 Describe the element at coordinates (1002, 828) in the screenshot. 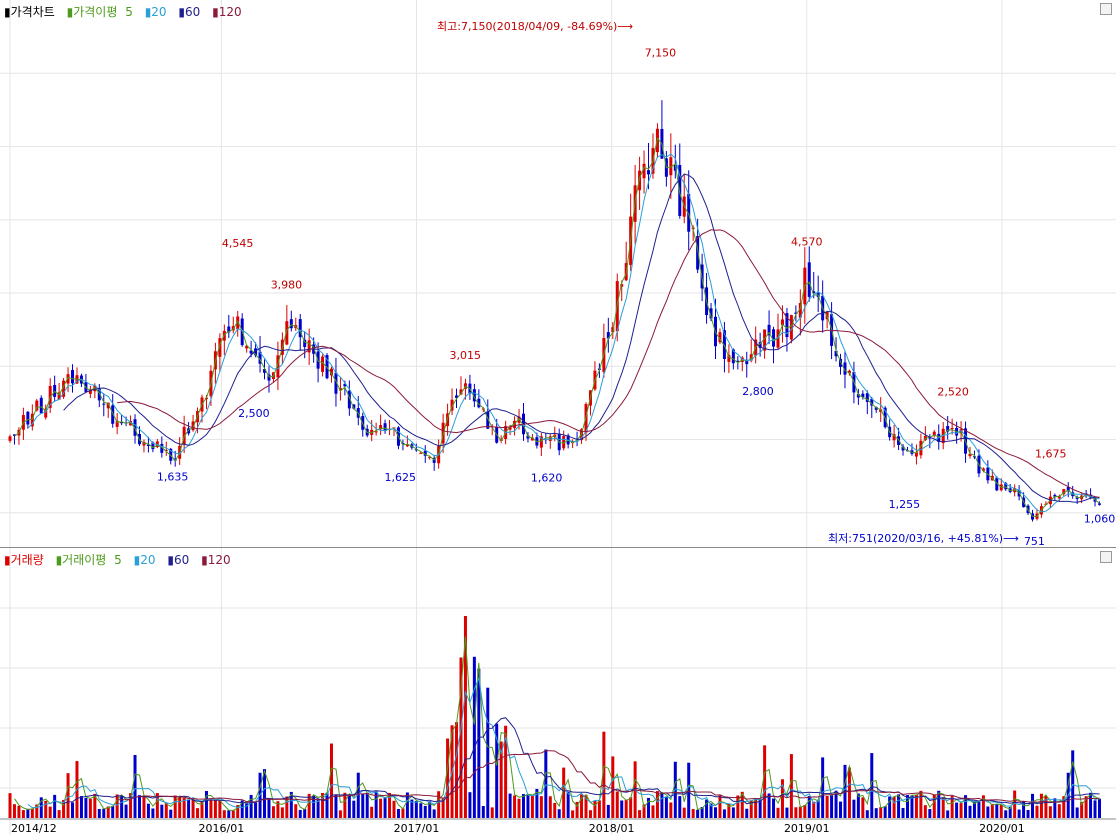

I see `x-axis-label-5: 2020/01` at that location.